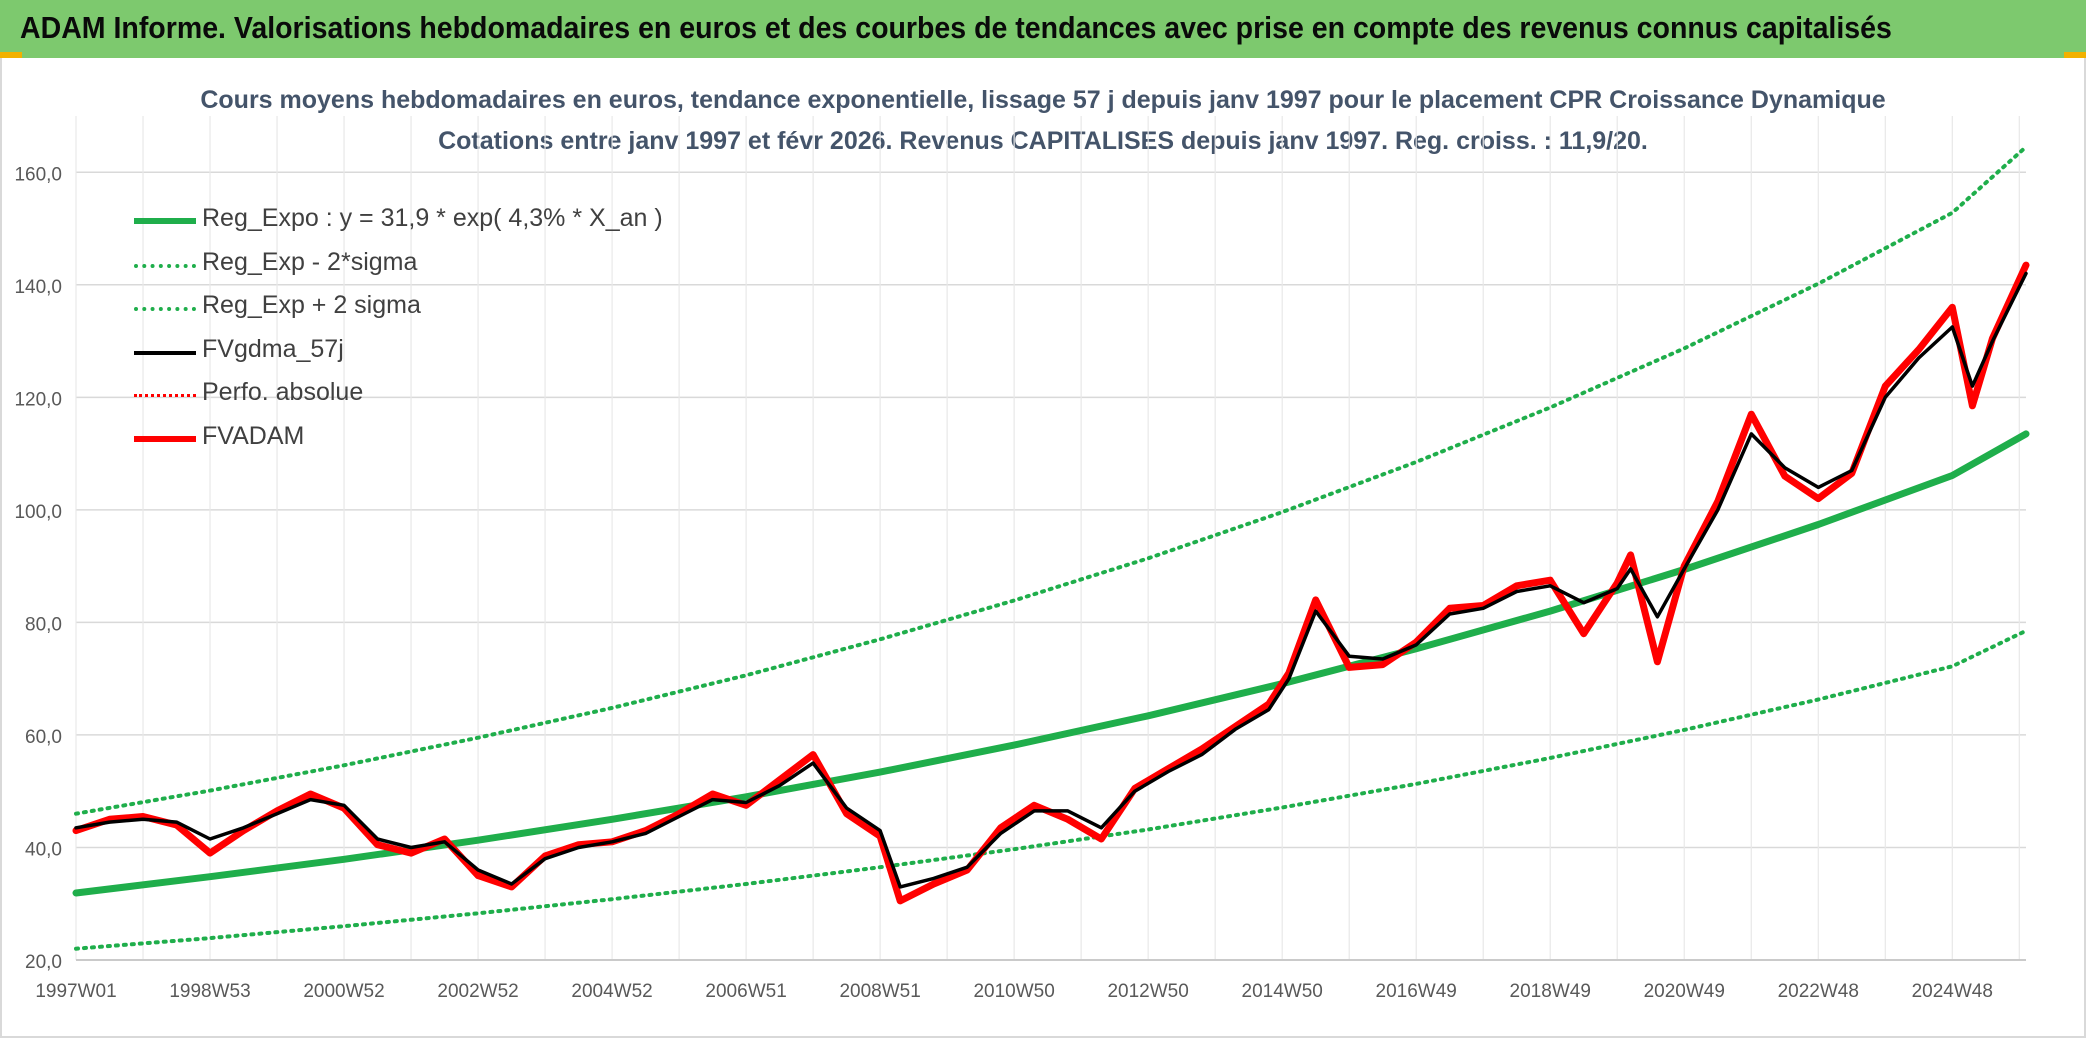  Describe the element at coordinates (38, 399) in the screenshot. I see `y-tick-label: 120,0` at that location.